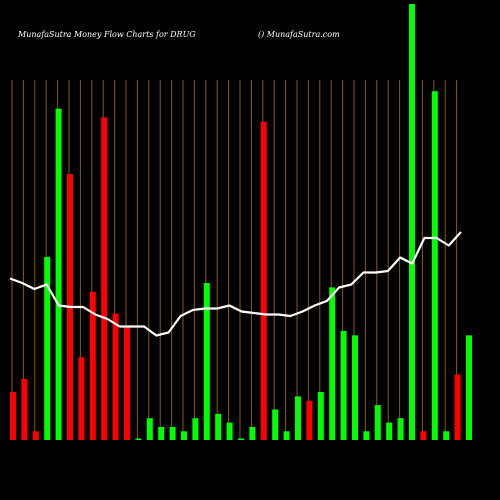  What do you see at coordinates (106, 34) in the screenshot?
I see `chart-title: MunafaSutra Money Flow Charts for DRUG` at bounding box center [106, 34].